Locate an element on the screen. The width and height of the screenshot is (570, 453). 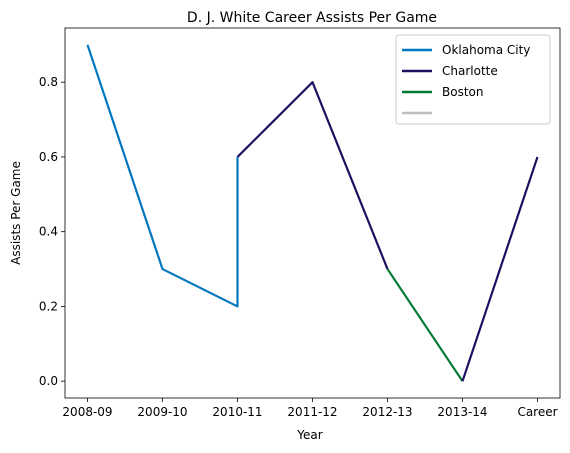
x-tick-label: 2008-09 is located at coordinates (87, 412).